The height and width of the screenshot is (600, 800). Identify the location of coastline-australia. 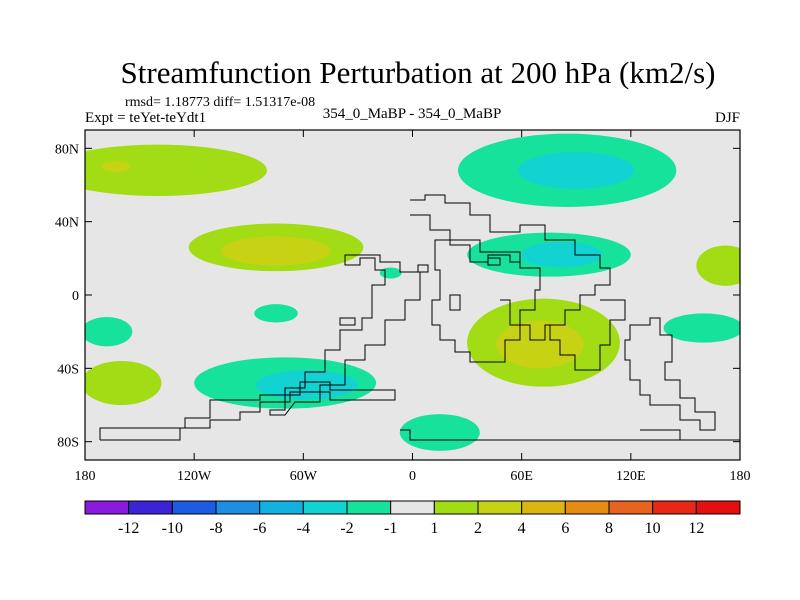
(670, 374).